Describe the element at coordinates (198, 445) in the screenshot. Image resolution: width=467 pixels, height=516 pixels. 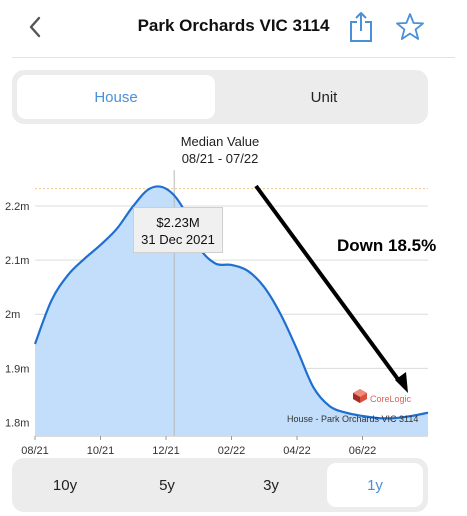
I see `x-axis: 08/21 10/21 12/21 02/22 04/22 06/22` at that location.